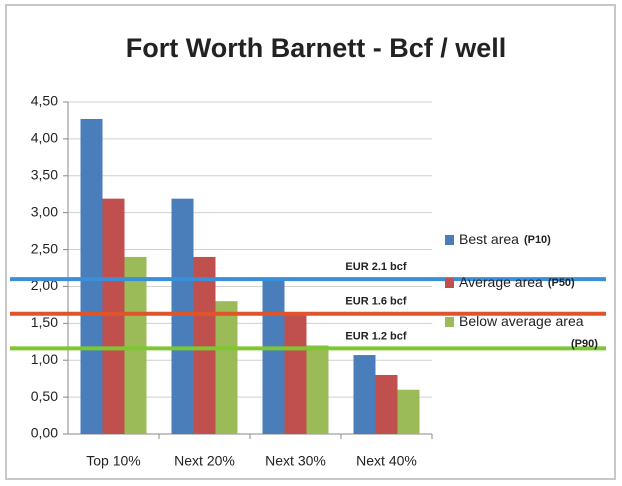 The height and width of the screenshot is (486, 622). I want to click on legend-label: Below average area (P90), so click(528, 331).